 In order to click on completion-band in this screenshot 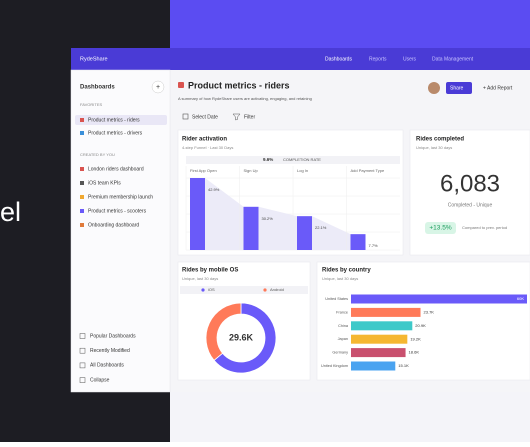, I will do `click(293, 160)`.